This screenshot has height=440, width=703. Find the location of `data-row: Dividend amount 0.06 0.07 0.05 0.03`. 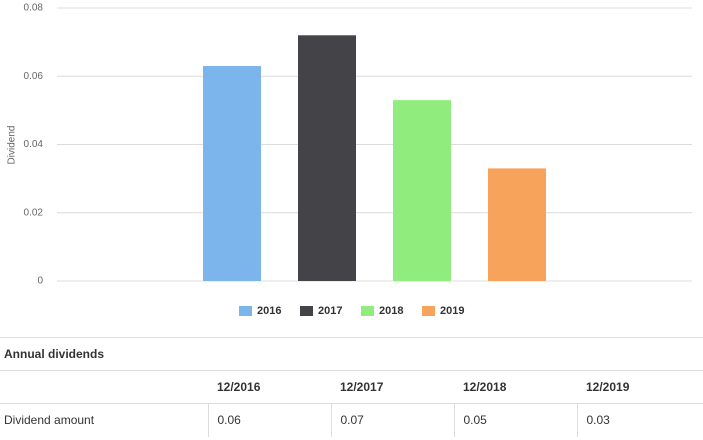

data-row: Dividend amount 0.06 0.07 0.05 0.03 is located at coordinates (351, 420).